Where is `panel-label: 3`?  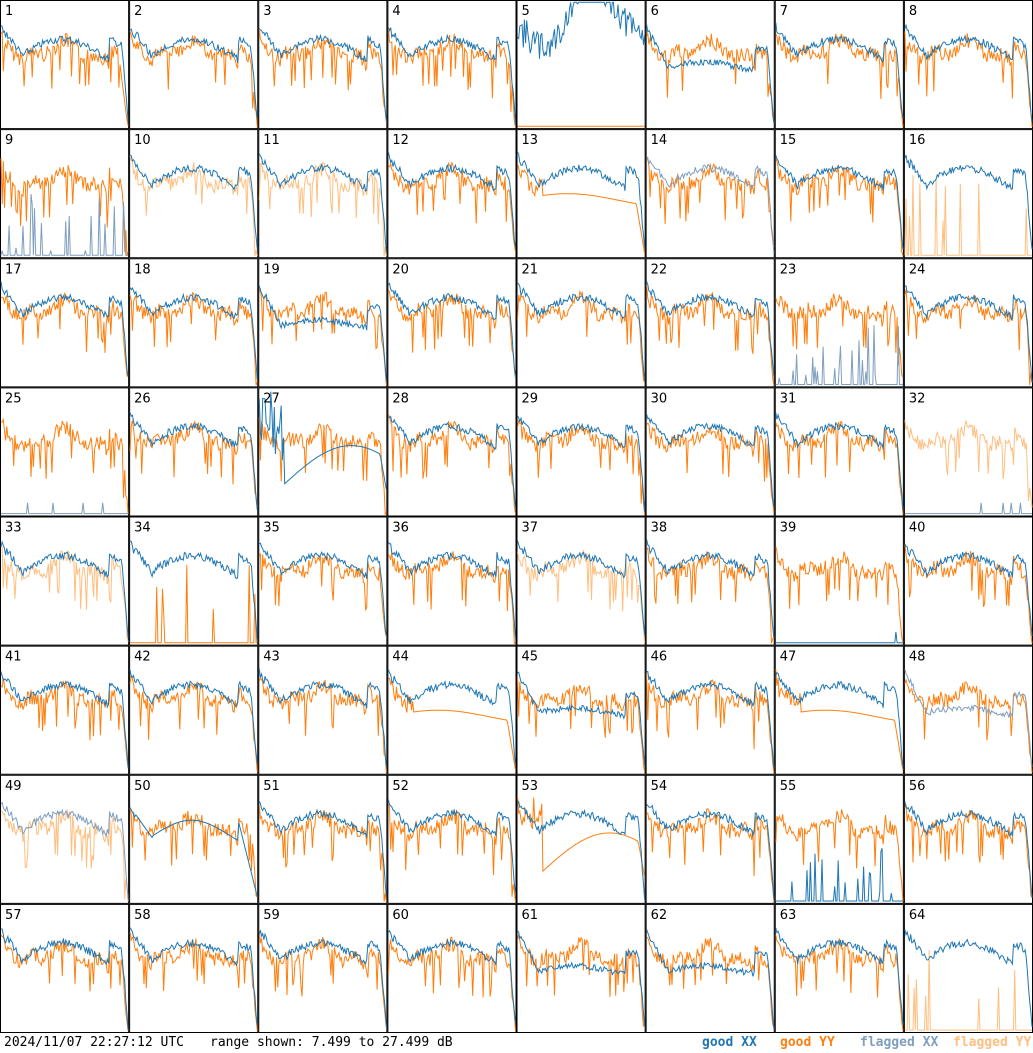
panel-label: 3 is located at coordinates (267, 11).